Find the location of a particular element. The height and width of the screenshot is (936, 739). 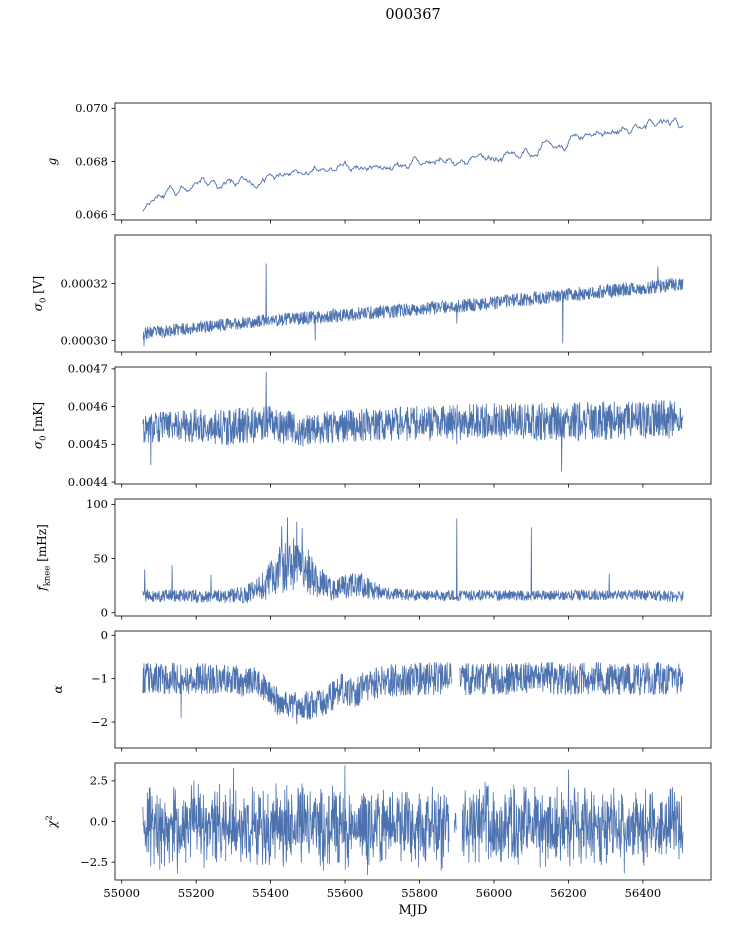

y-tick-label: −1 is located at coordinates (99, 678).